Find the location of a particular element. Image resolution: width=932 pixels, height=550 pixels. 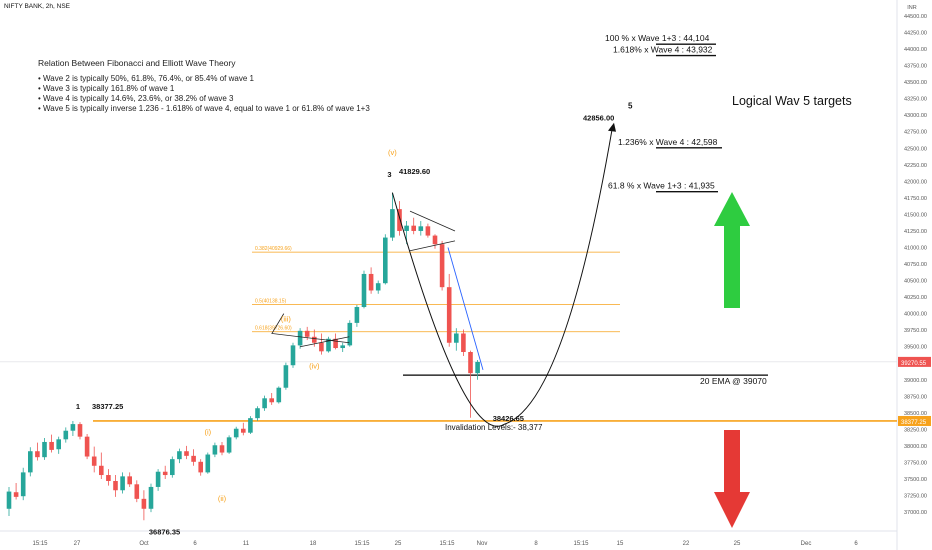

ema-label: 20 EMA @ 39070 is located at coordinates (733, 381).